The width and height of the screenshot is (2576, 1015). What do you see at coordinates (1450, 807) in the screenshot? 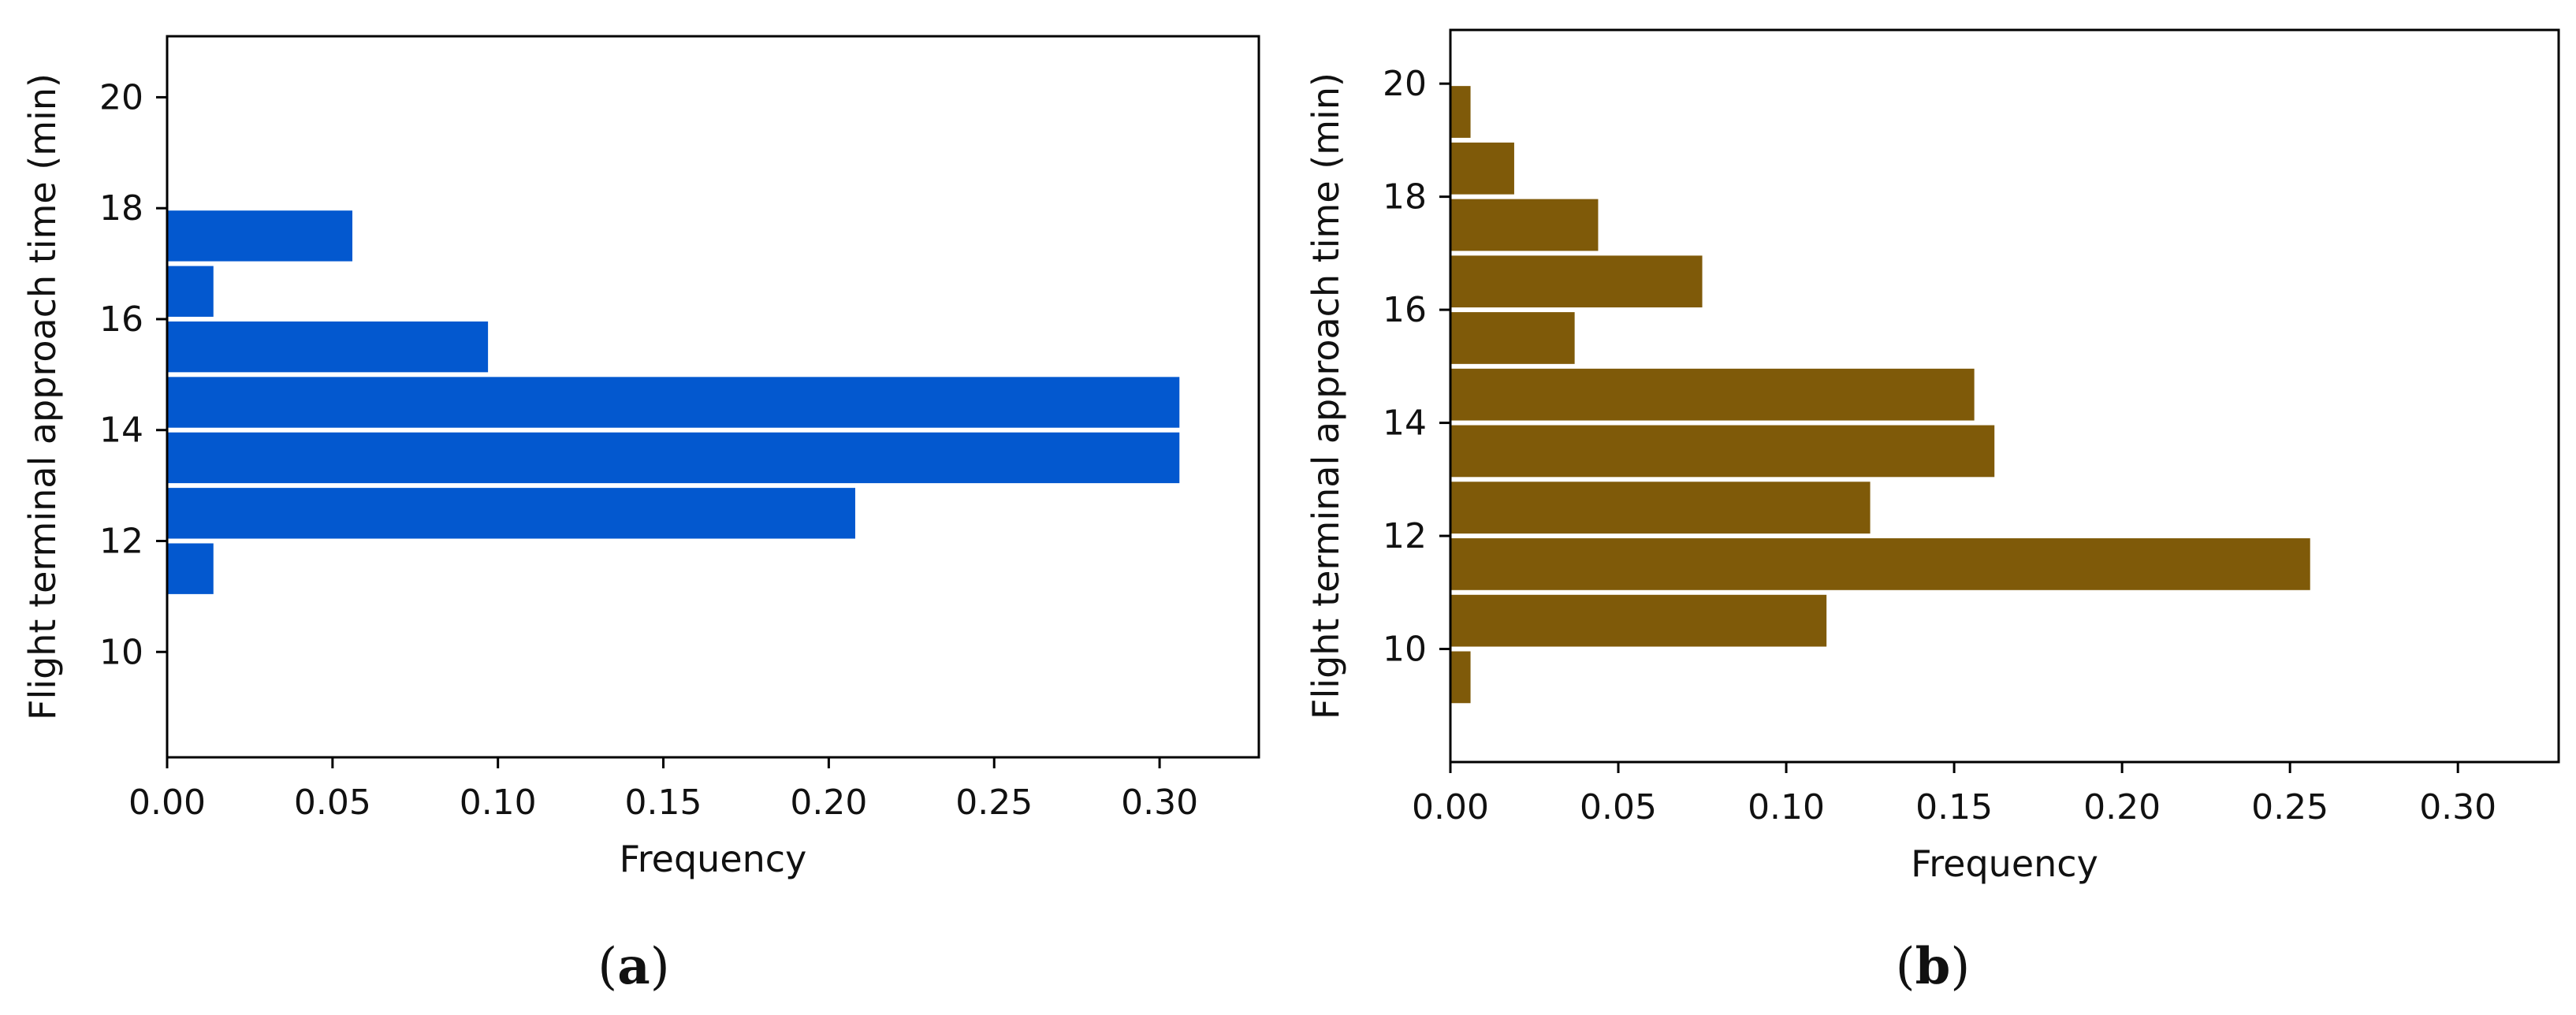
I see `x-tick-label-b-0: 0.00` at bounding box center [1450, 807].